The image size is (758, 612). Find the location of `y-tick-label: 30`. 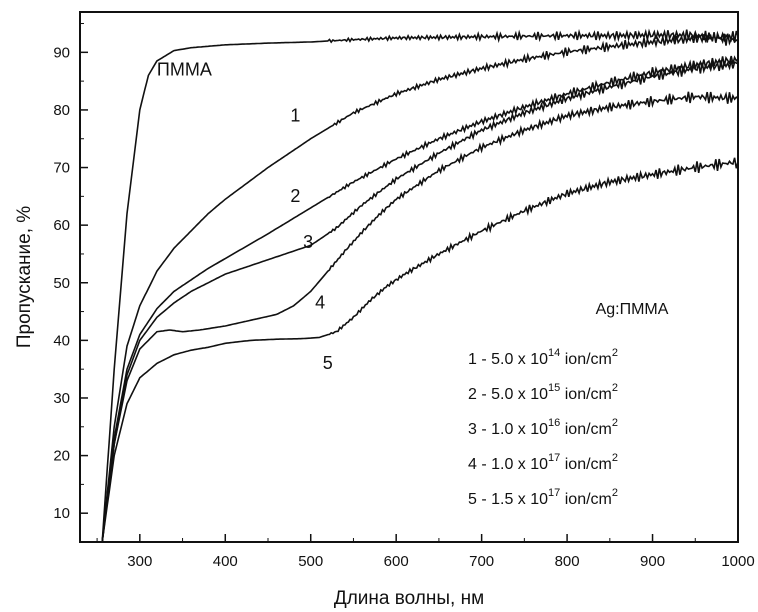

y-tick-label: 30 is located at coordinates (61, 398).